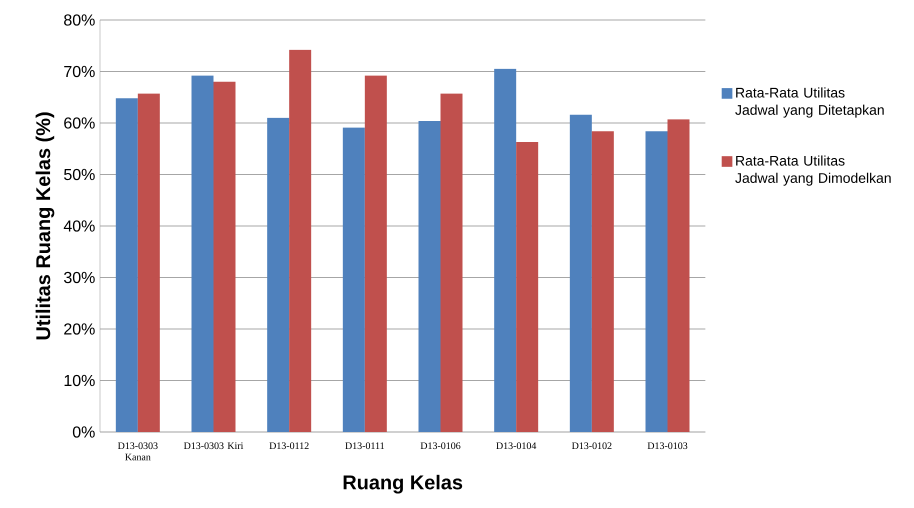 The image size is (914, 508). I want to click on x-axis-title: Ruang Kelas, so click(403, 484).